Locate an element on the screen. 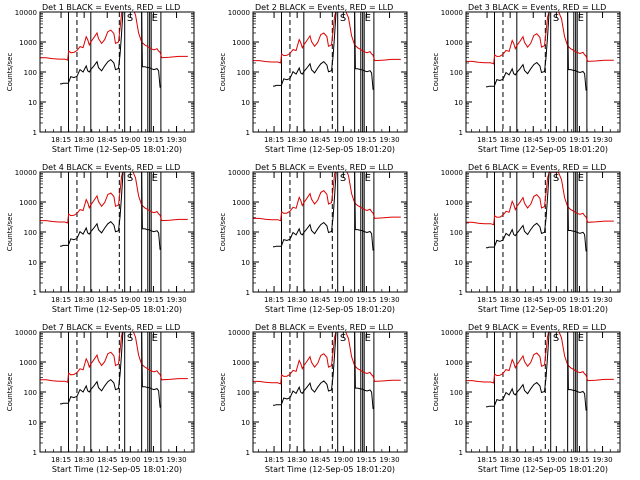  panel-title: Det 3 BLACK = Events, RED = LLD is located at coordinates (537, 7).